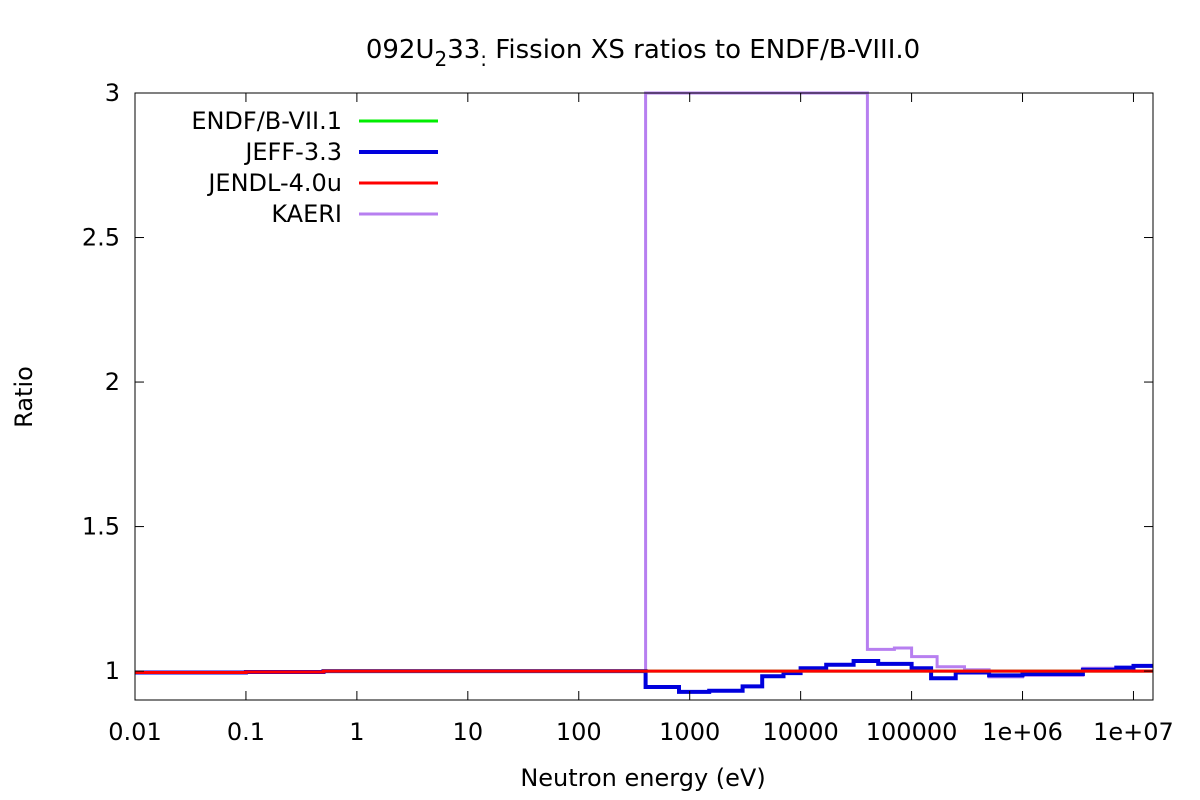 This screenshot has height=800, width=1200. I want to click on legend: ENDF/B-VII.1 JEFF-3.3 JENDL-4.0u KAERI, so click(314, 167).